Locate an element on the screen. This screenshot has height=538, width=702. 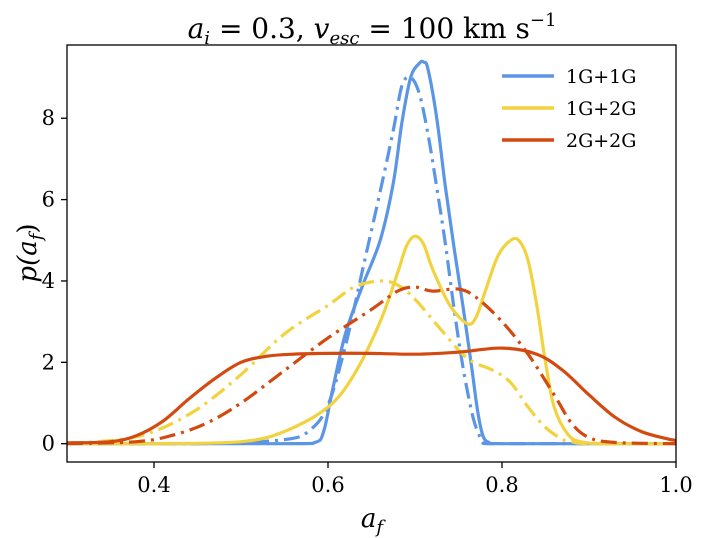
y-tick-label: 2 is located at coordinates (48, 362).